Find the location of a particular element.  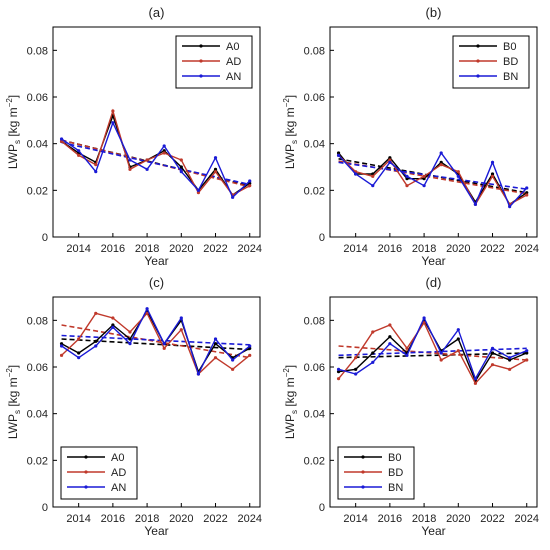

x-tick-label: 2020 is located at coordinates (458, 249).